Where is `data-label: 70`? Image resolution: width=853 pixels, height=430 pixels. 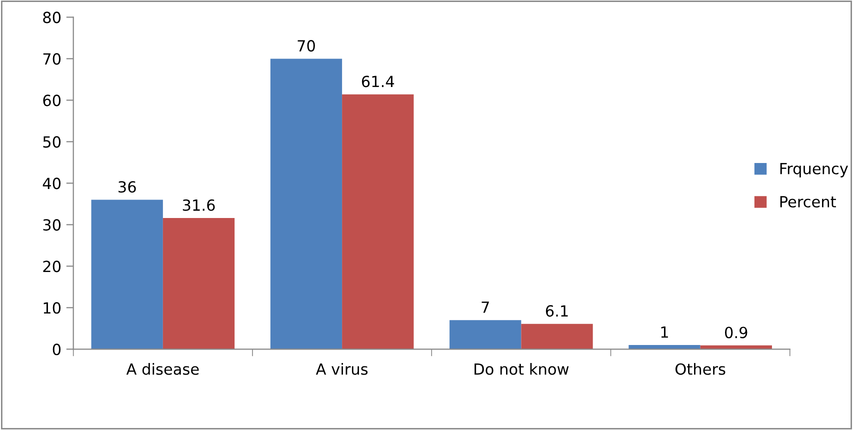 data-label: 70 is located at coordinates (306, 46).